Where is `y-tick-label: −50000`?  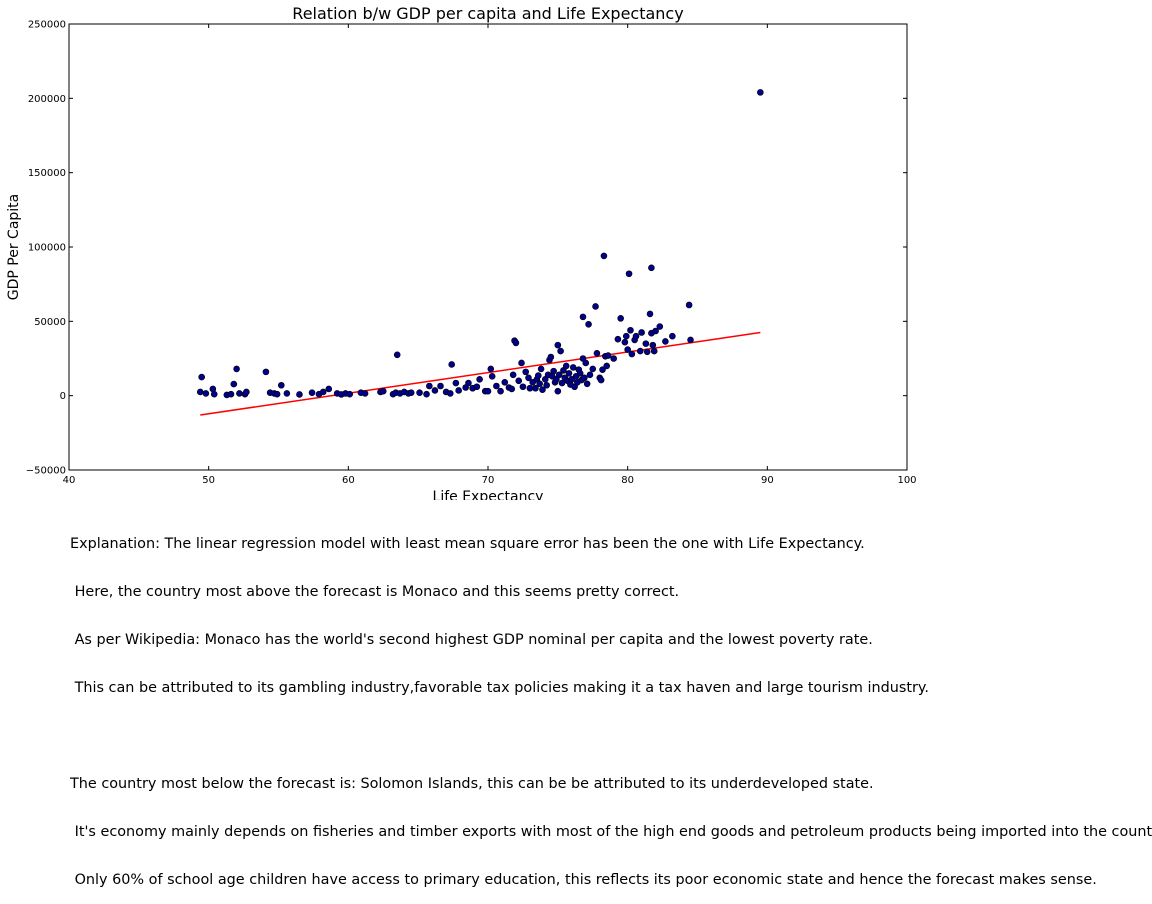
y-tick-label: −50000 is located at coordinates (46, 471).